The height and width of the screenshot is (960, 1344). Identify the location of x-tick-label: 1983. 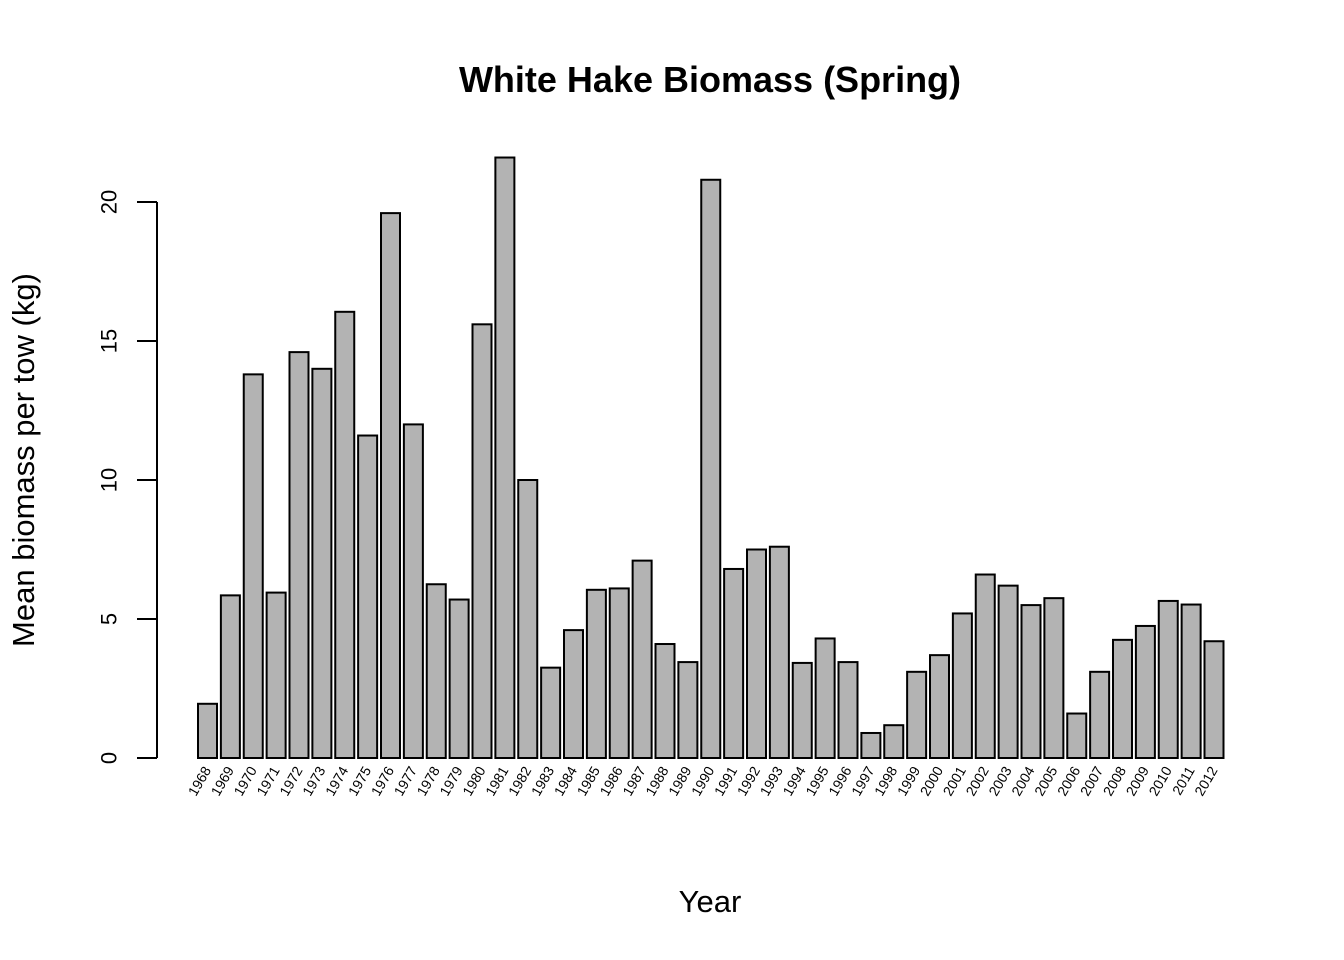
(543, 780).